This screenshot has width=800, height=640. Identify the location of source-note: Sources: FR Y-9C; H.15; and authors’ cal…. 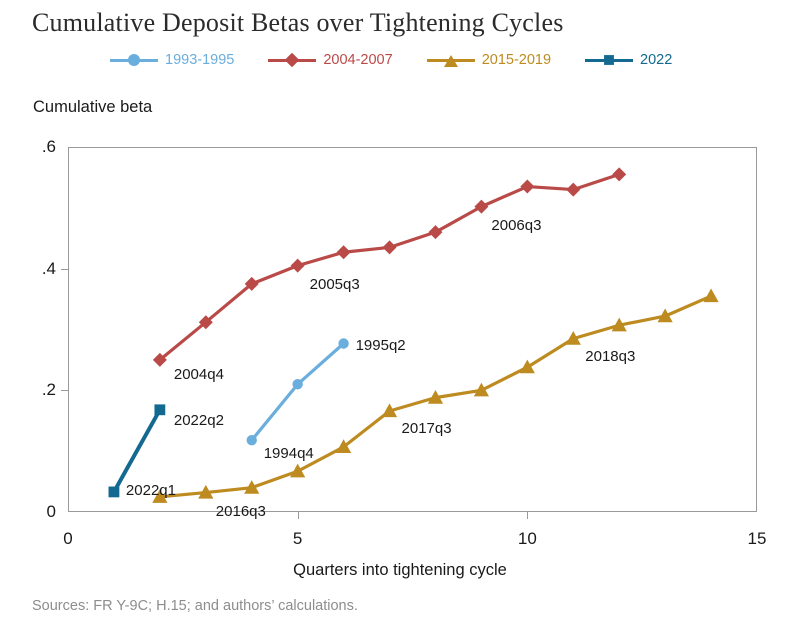
(195, 606).